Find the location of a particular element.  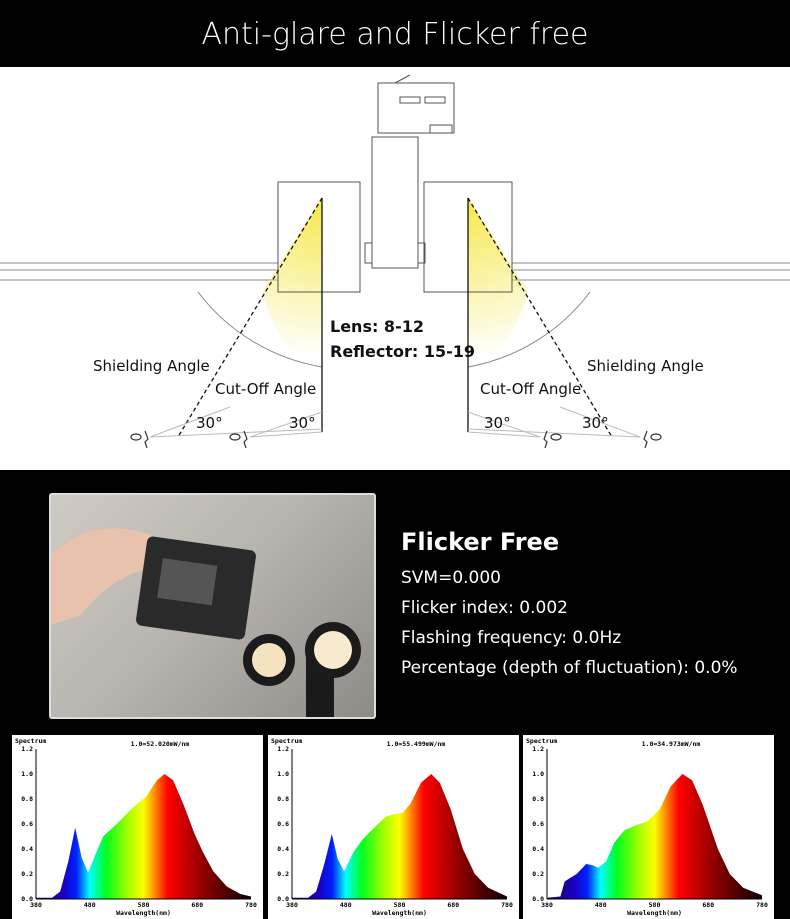

chart-annotation: 1.0=34.973mW/nm is located at coordinates (671, 744).